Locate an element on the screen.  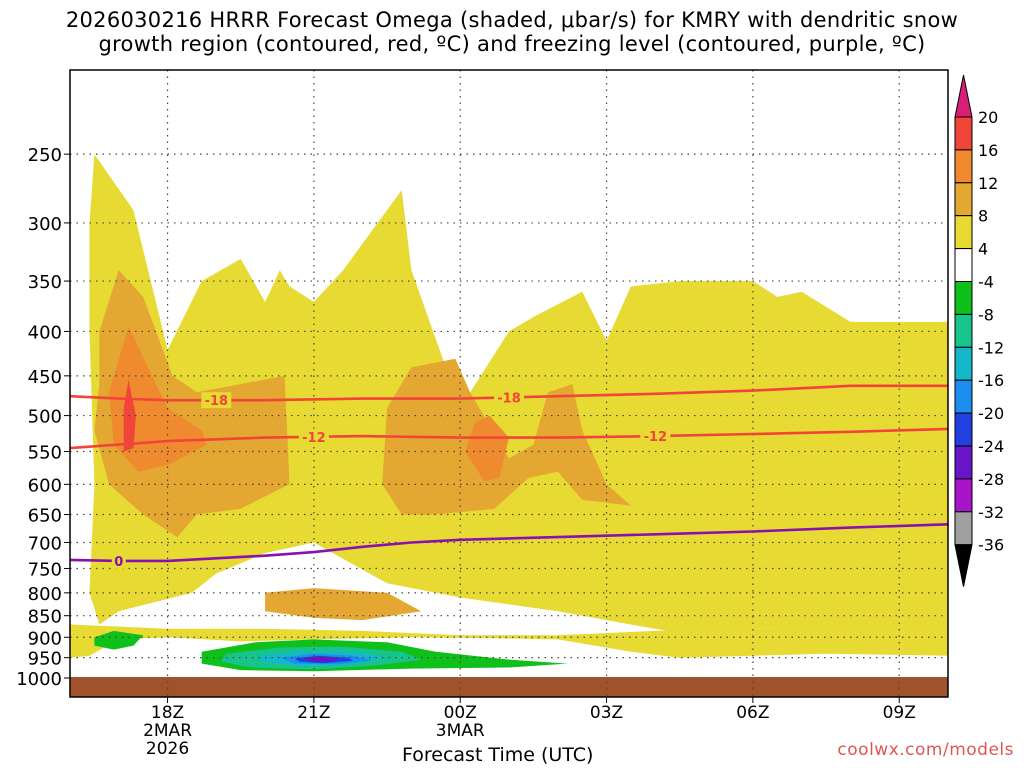
y-tick-label-700: 700 is located at coordinates (45, 543).